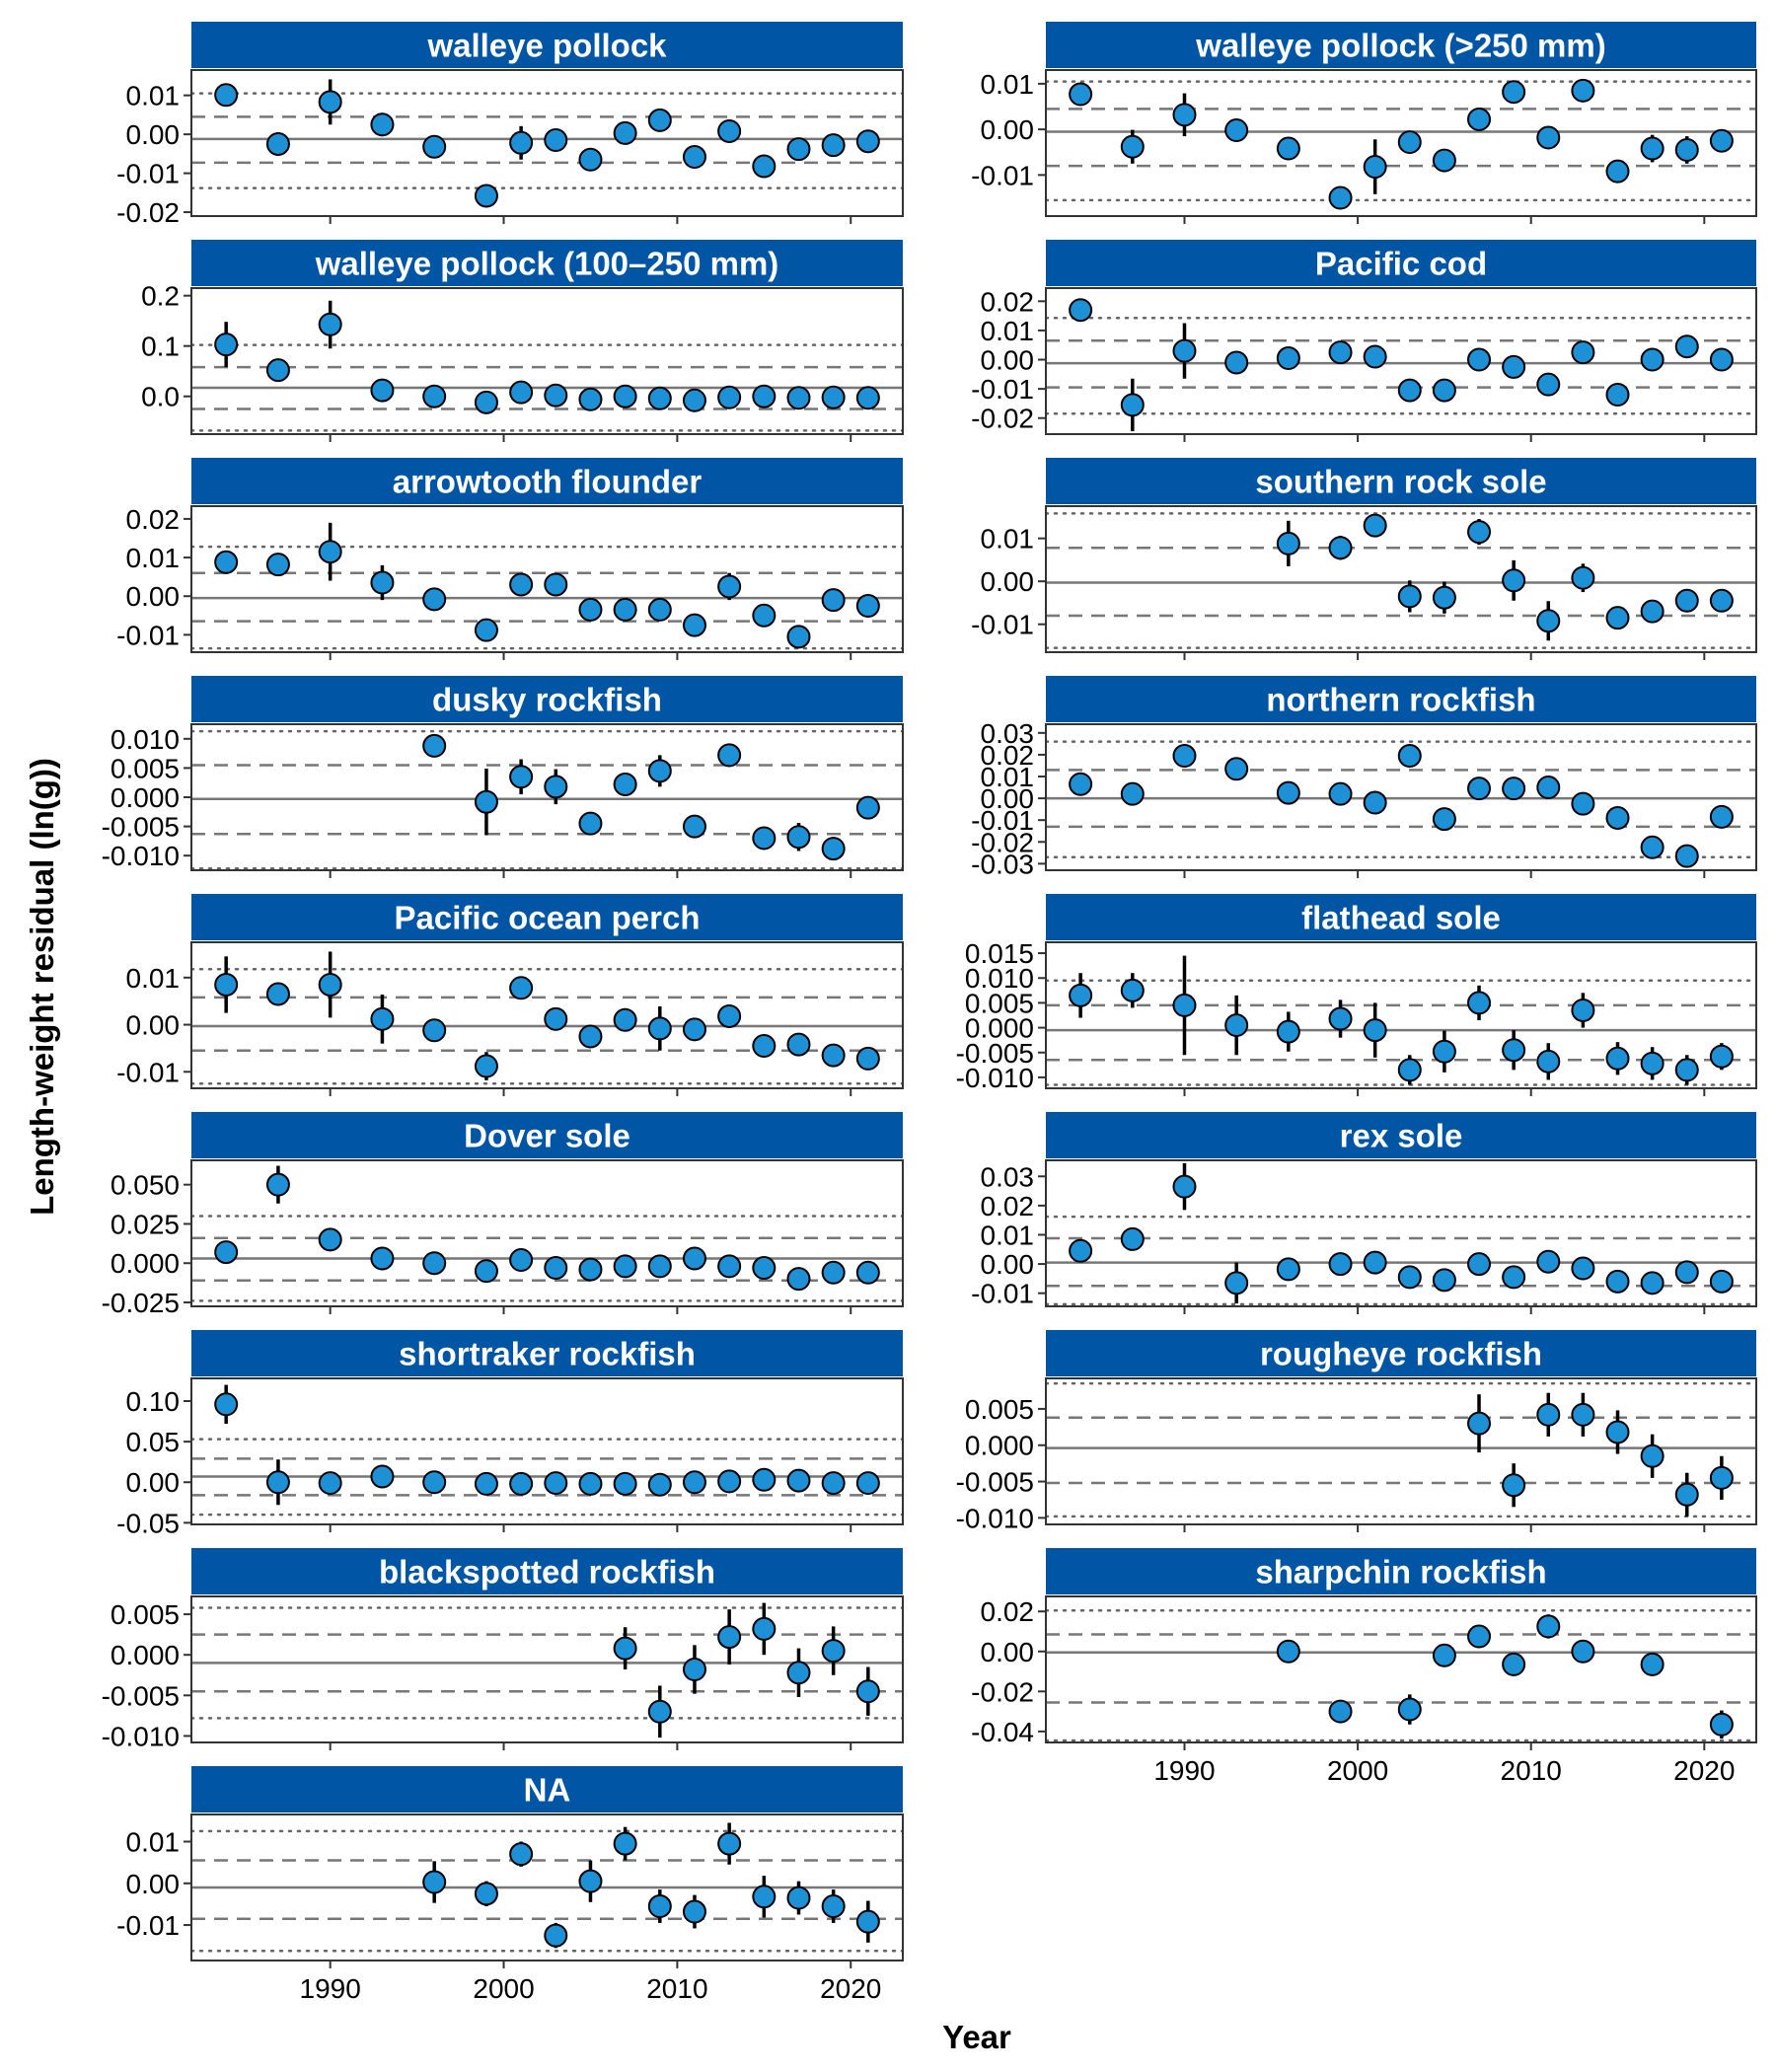  I want to click on x-axis-title: Year, so click(977, 2037).